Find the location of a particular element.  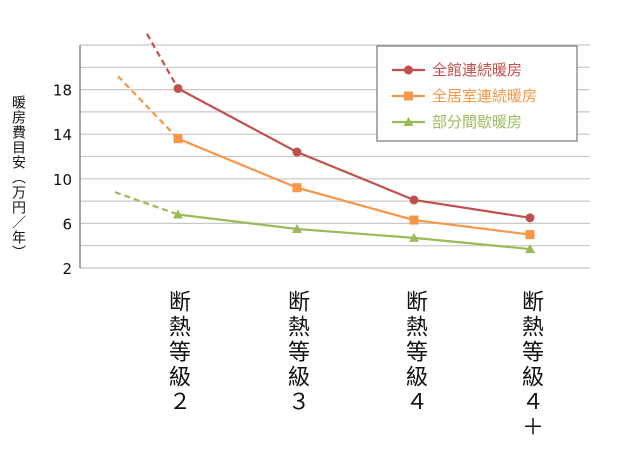

x-category-label-2: 断熱等級３ is located at coordinates (296, 352).